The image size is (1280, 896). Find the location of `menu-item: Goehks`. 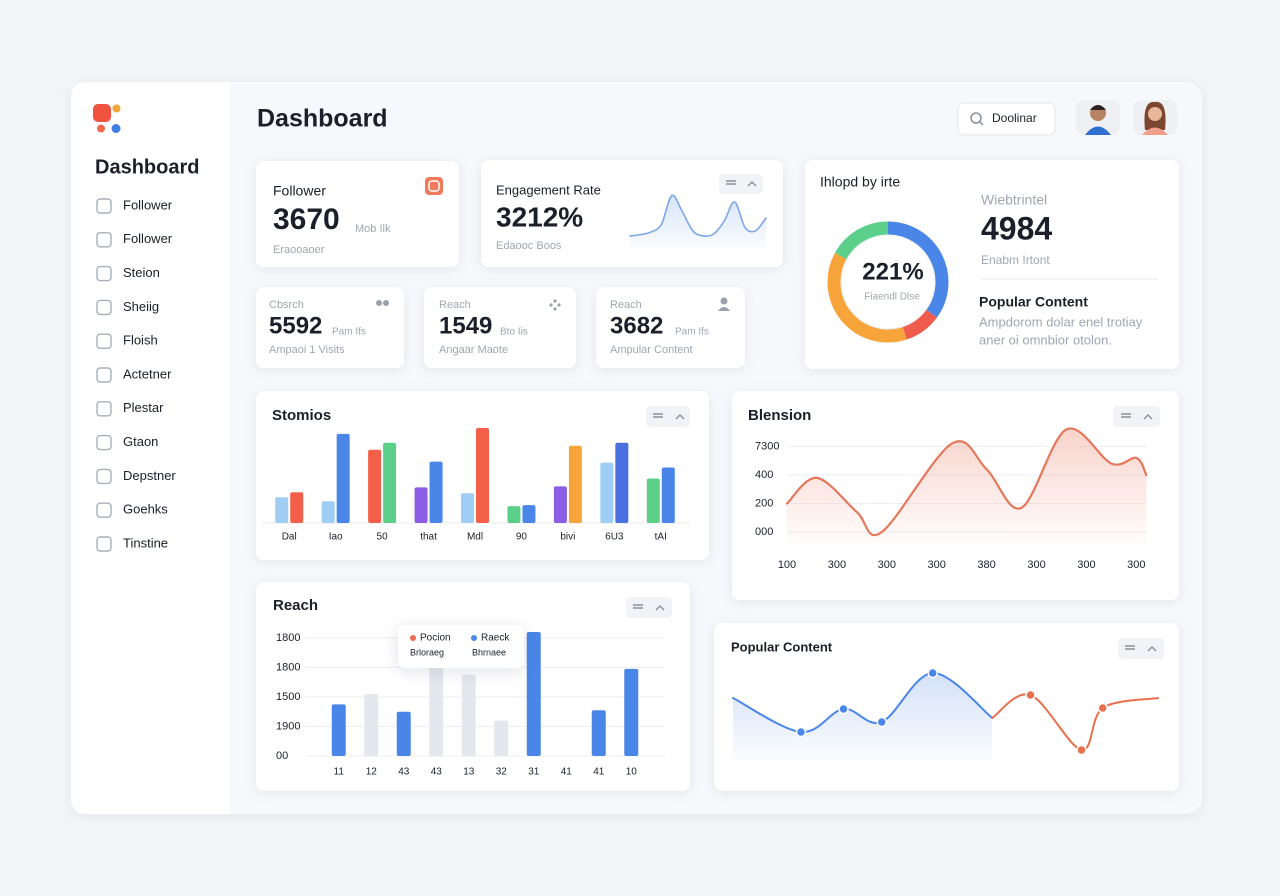

menu-item: Goehks is located at coordinates (145, 509).